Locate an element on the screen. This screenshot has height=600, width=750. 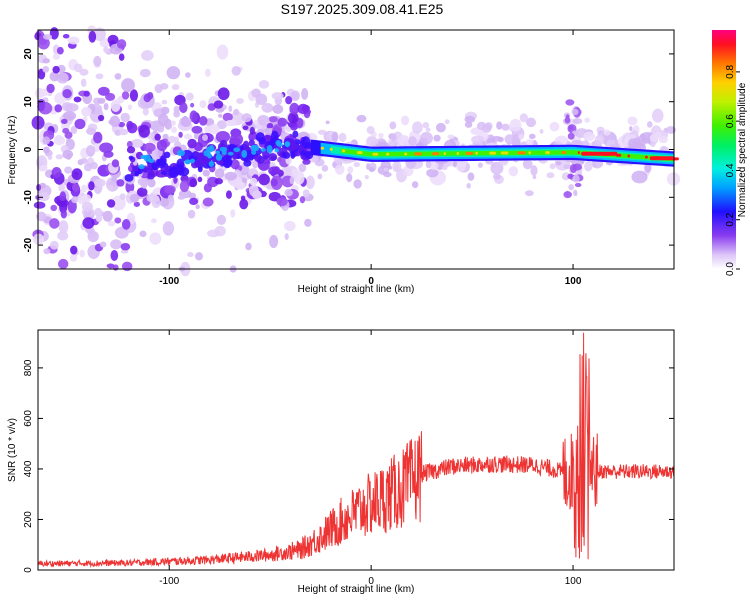
spectrogram-x-axis-label: Height of straight line (km) is located at coordinates (356, 289).